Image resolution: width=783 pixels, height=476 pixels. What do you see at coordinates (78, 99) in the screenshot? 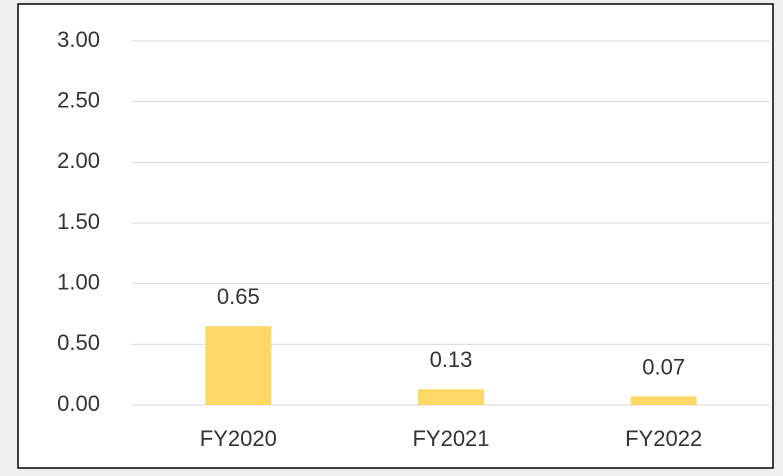
I see `y-tick-label: 2.50` at bounding box center [78, 99].